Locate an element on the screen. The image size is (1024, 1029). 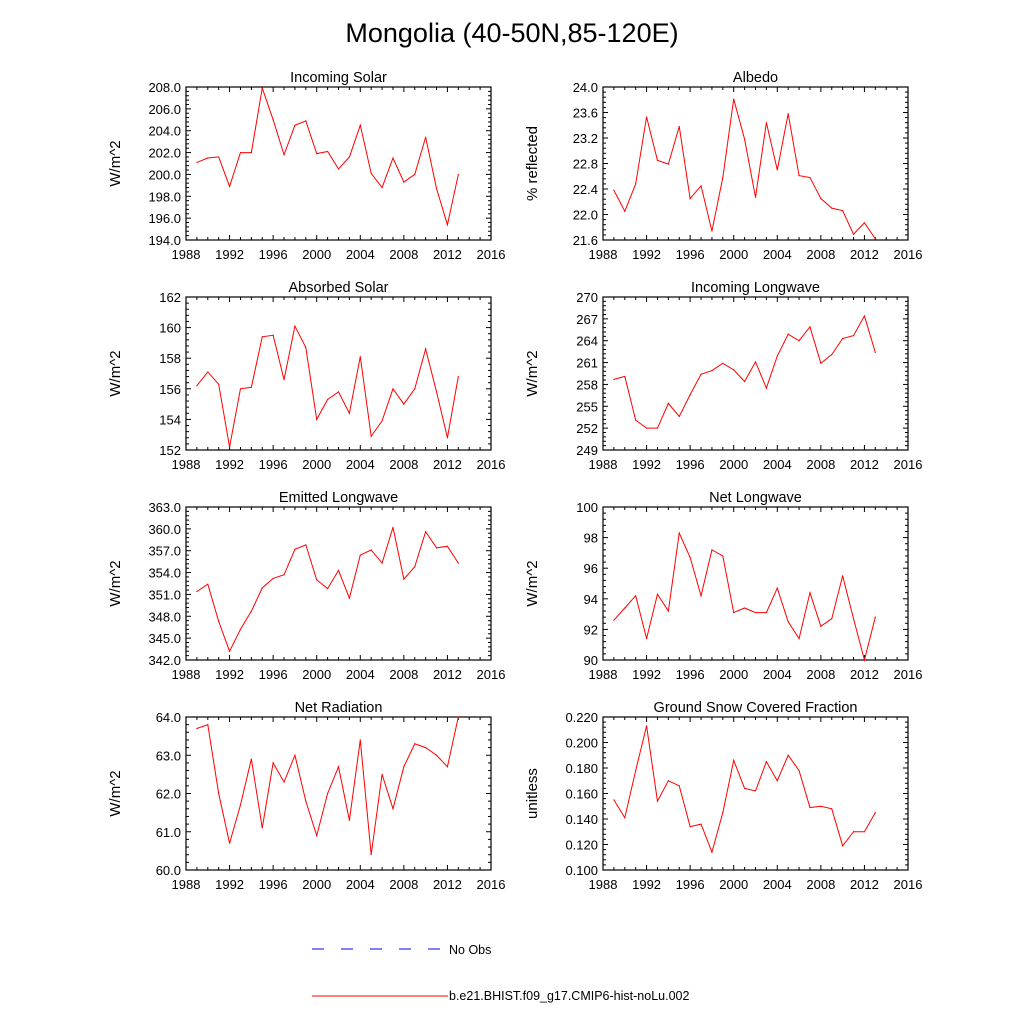
y-tick-label: 156 is located at coordinates (170, 389).